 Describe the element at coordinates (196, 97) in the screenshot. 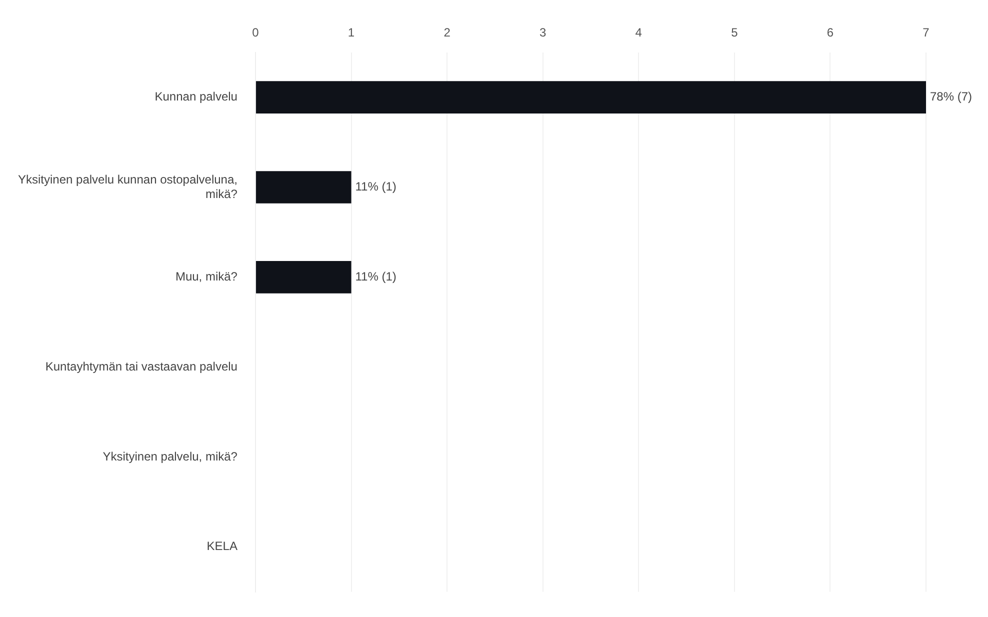

I see `y-tick-label: Kunnan palvelu` at that location.